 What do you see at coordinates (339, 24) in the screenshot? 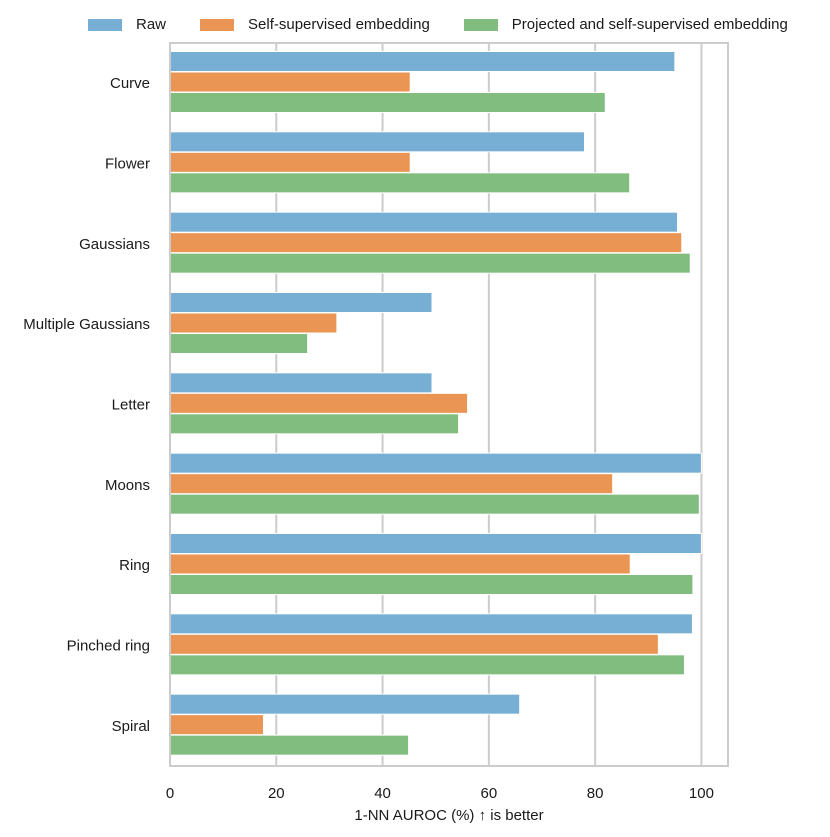
I see `legend-label-self-supervised: Self-supervised embedding` at bounding box center [339, 24].